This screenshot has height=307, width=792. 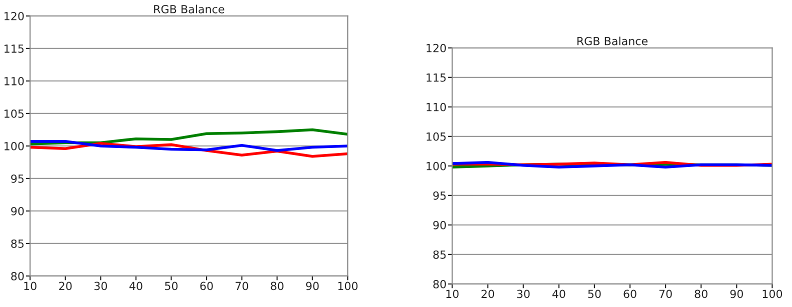 What do you see at coordinates (189, 146) in the screenshot?
I see `line-series` at bounding box center [189, 146].